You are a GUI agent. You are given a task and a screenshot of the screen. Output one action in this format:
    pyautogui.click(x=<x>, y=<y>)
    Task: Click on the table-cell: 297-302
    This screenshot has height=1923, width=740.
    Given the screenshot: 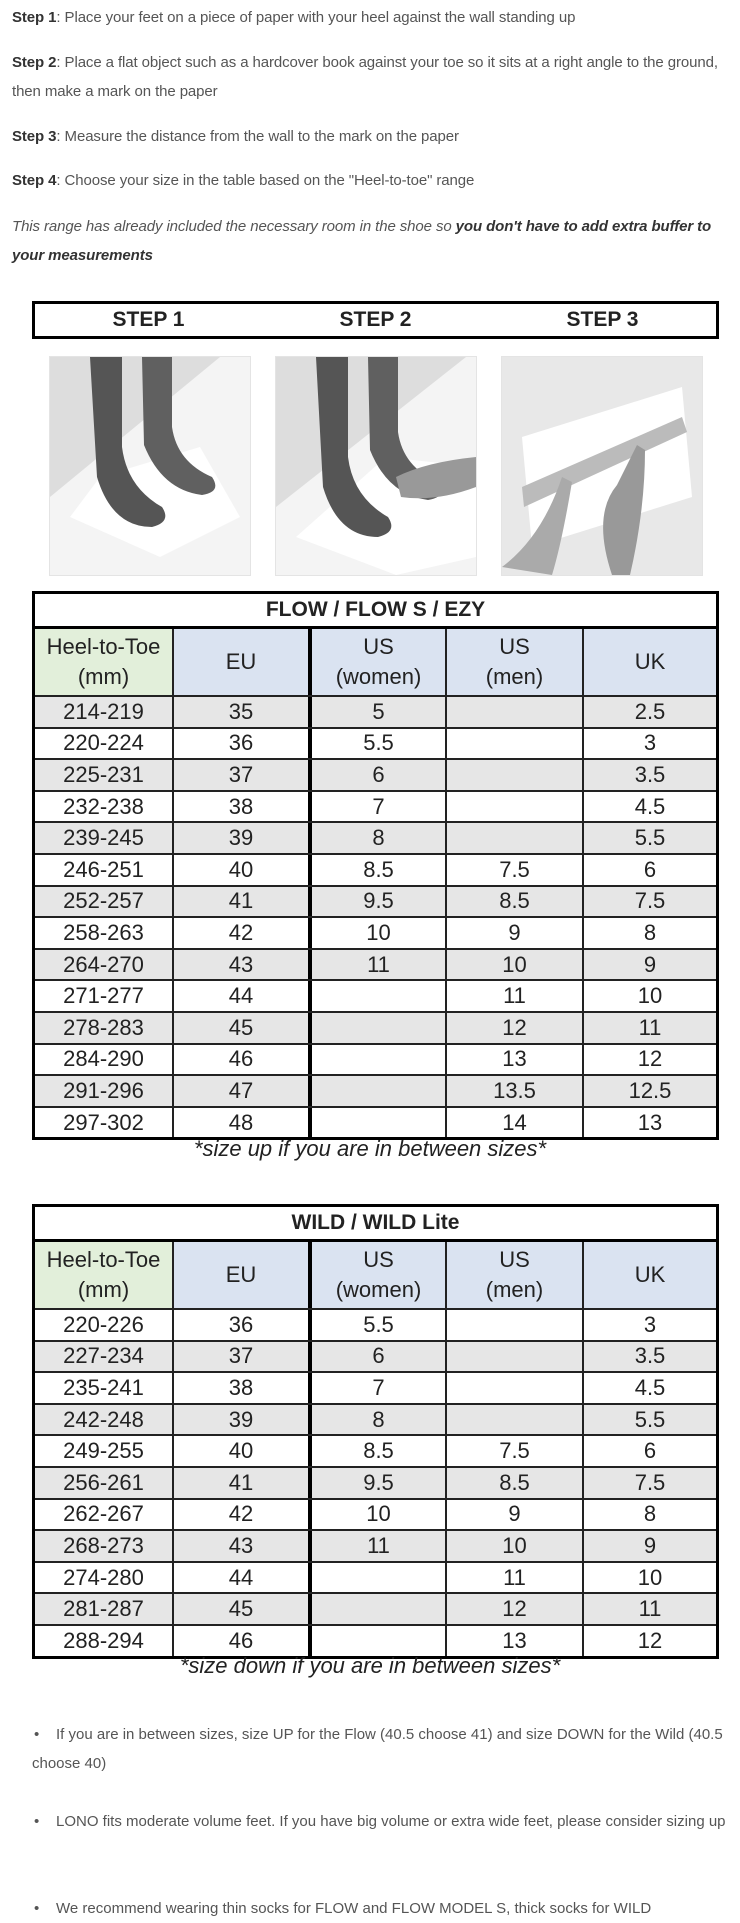 What is the action you would take?
    pyautogui.click(x=103, y=1122)
    